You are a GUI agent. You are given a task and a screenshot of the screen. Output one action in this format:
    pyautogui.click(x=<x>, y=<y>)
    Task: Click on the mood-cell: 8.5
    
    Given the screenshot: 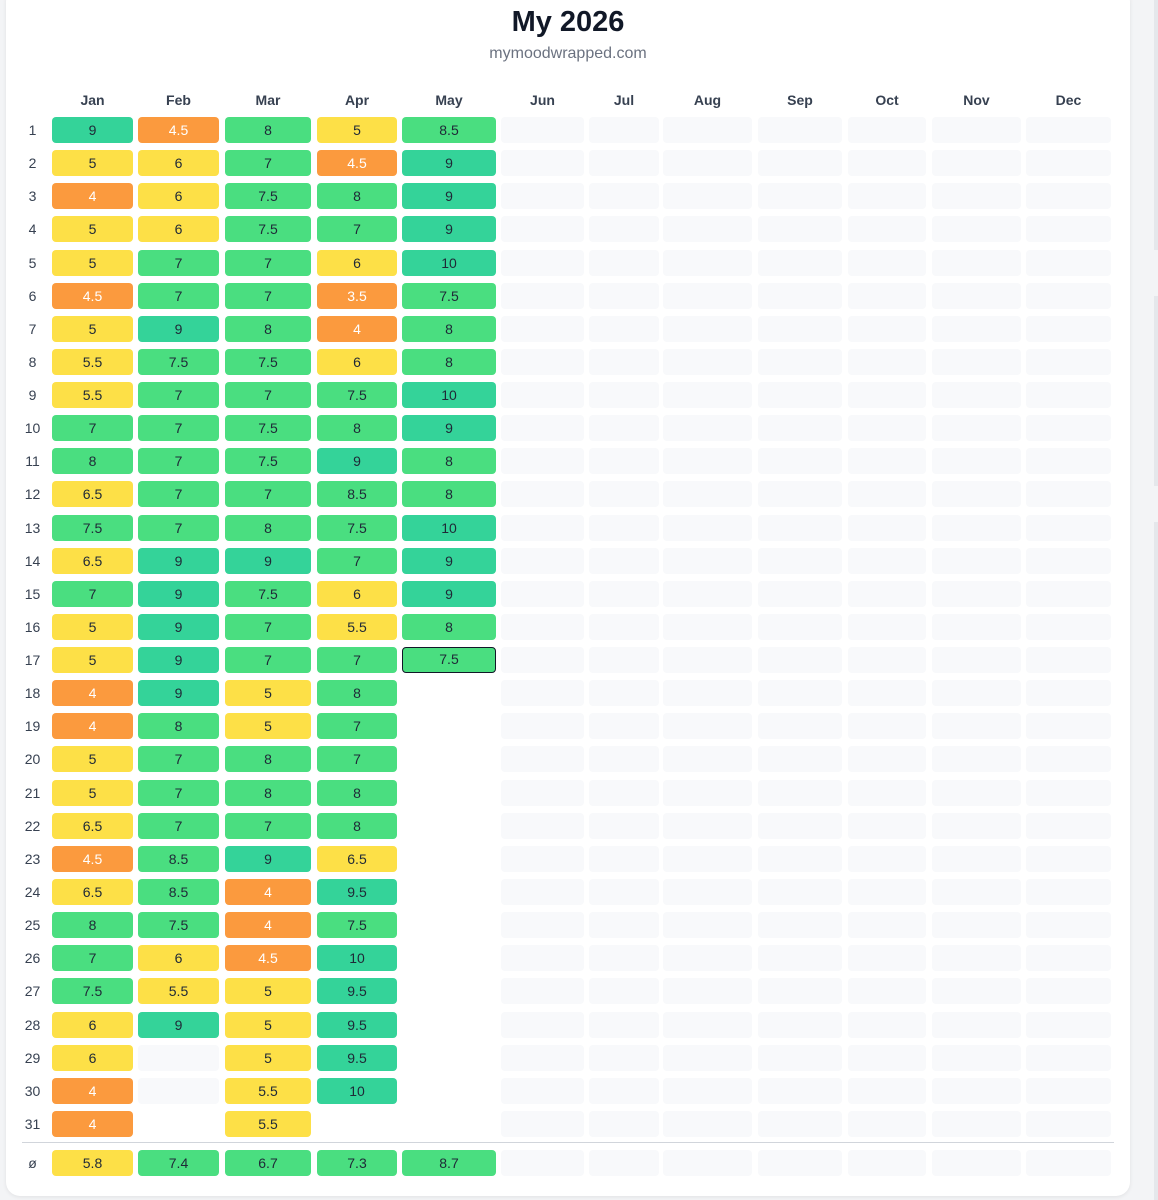 What is the action you would take?
    pyautogui.click(x=178, y=858)
    